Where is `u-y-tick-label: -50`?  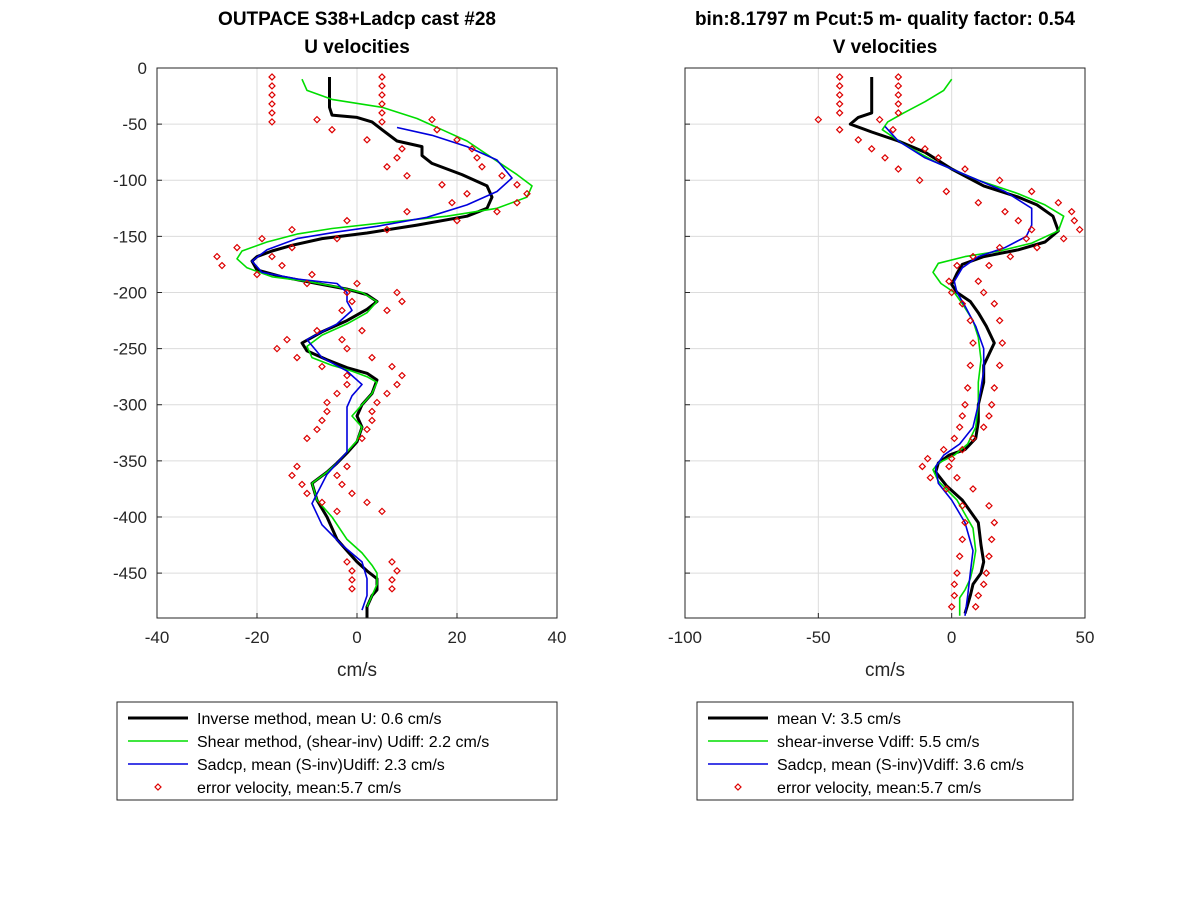 u-y-tick-label: -50 is located at coordinates (134, 124).